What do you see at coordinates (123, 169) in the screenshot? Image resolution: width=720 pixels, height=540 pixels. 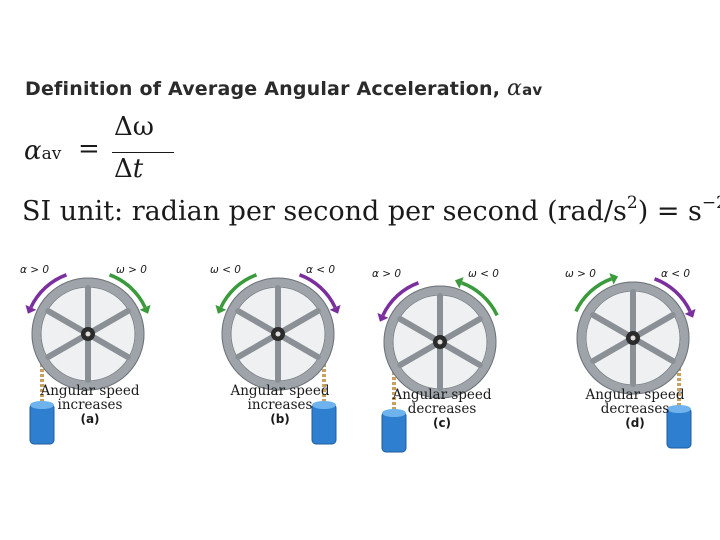 I see `equation-denominator-delta: Δ` at bounding box center [123, 169].